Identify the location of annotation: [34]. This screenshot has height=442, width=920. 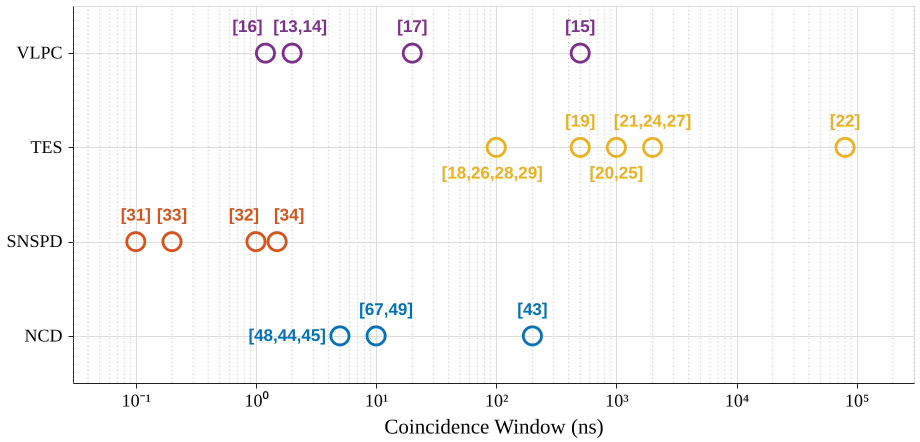
(289, 215).